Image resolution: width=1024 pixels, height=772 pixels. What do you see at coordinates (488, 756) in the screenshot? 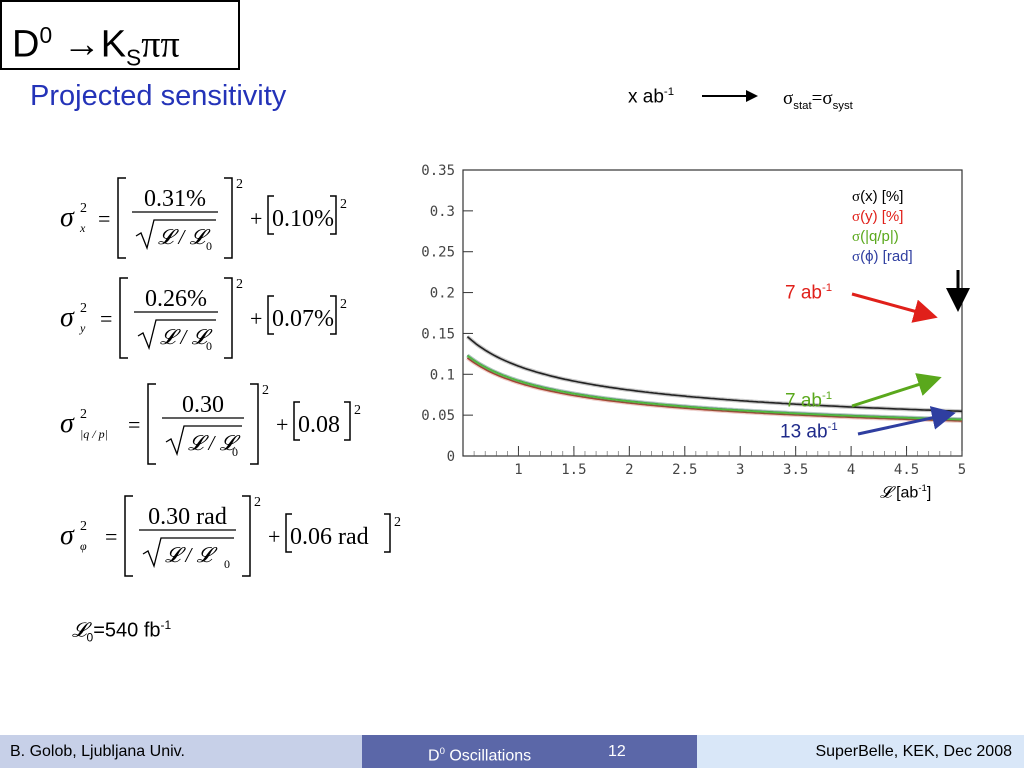
I see `footer-osc: Oscillations` at bounding box center [488, 756].